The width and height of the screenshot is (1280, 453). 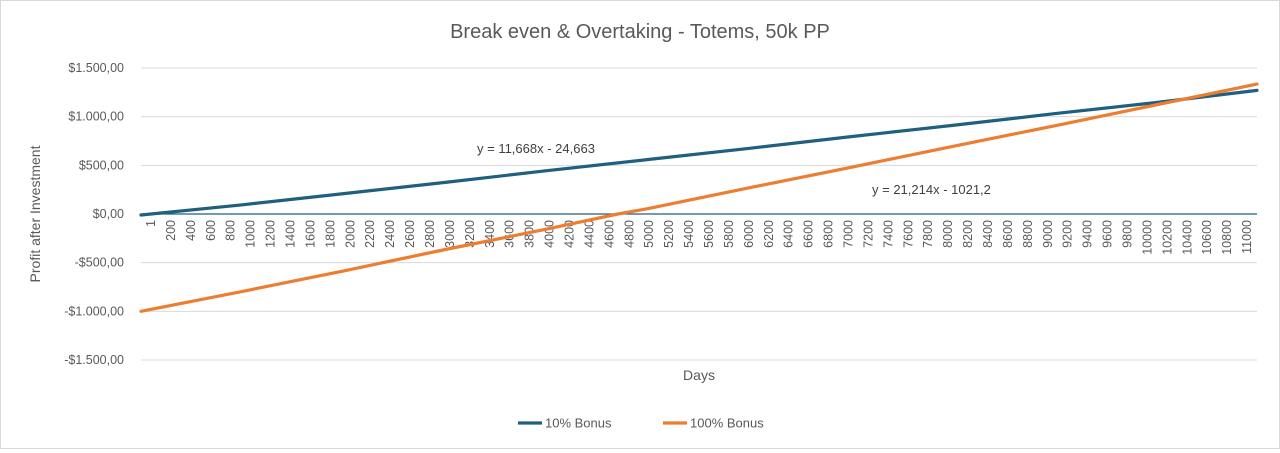 What do you see at coordinates (35, 213) in the screenshot?
I see `y-axis-label: Profit after Investment` at bounding box center [35, 213].